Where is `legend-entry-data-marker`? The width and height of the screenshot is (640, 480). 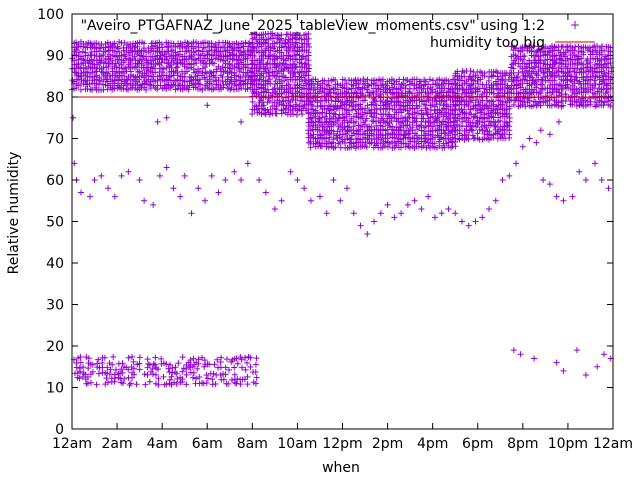
legend-entry-data-marker is located at coordinates (575, 25).